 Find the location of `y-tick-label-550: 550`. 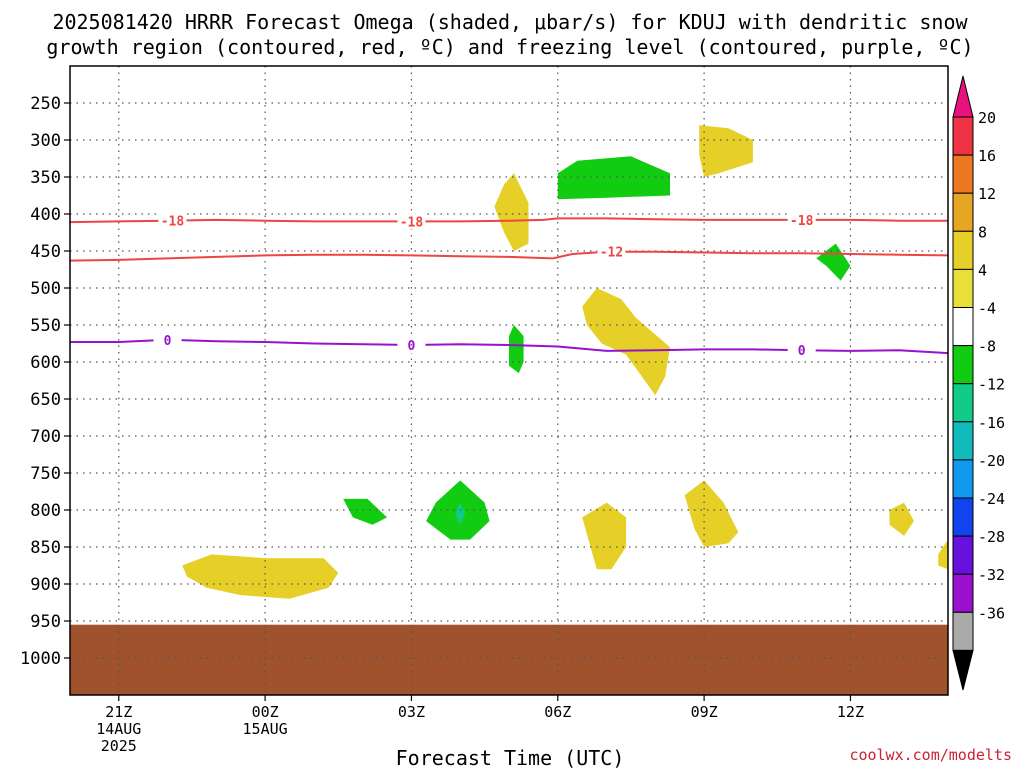

y-tick-label-550: 550 is located at coordinates (45, 326).